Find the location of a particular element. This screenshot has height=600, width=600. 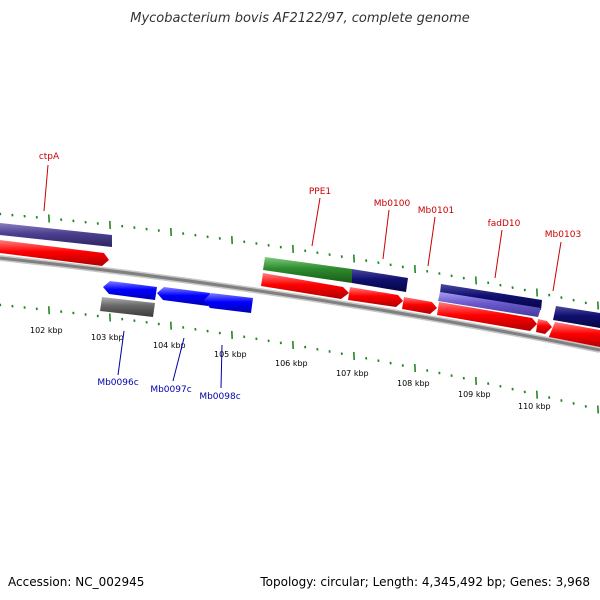

tick-label-107: 107 kbp is located at coordinates (352, 373).